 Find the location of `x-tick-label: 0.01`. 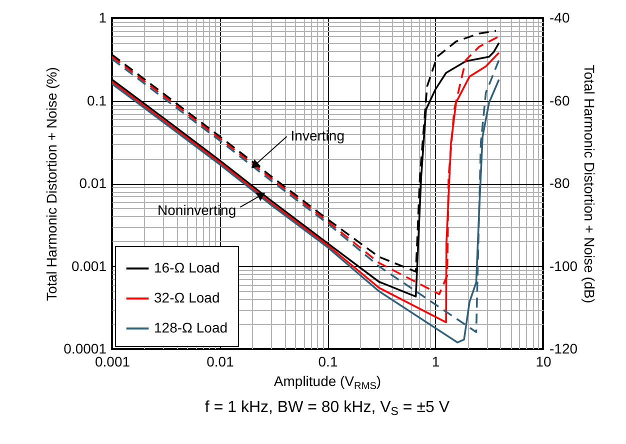

x-tick-label: 0.01 is located at coordinates (220, 362).